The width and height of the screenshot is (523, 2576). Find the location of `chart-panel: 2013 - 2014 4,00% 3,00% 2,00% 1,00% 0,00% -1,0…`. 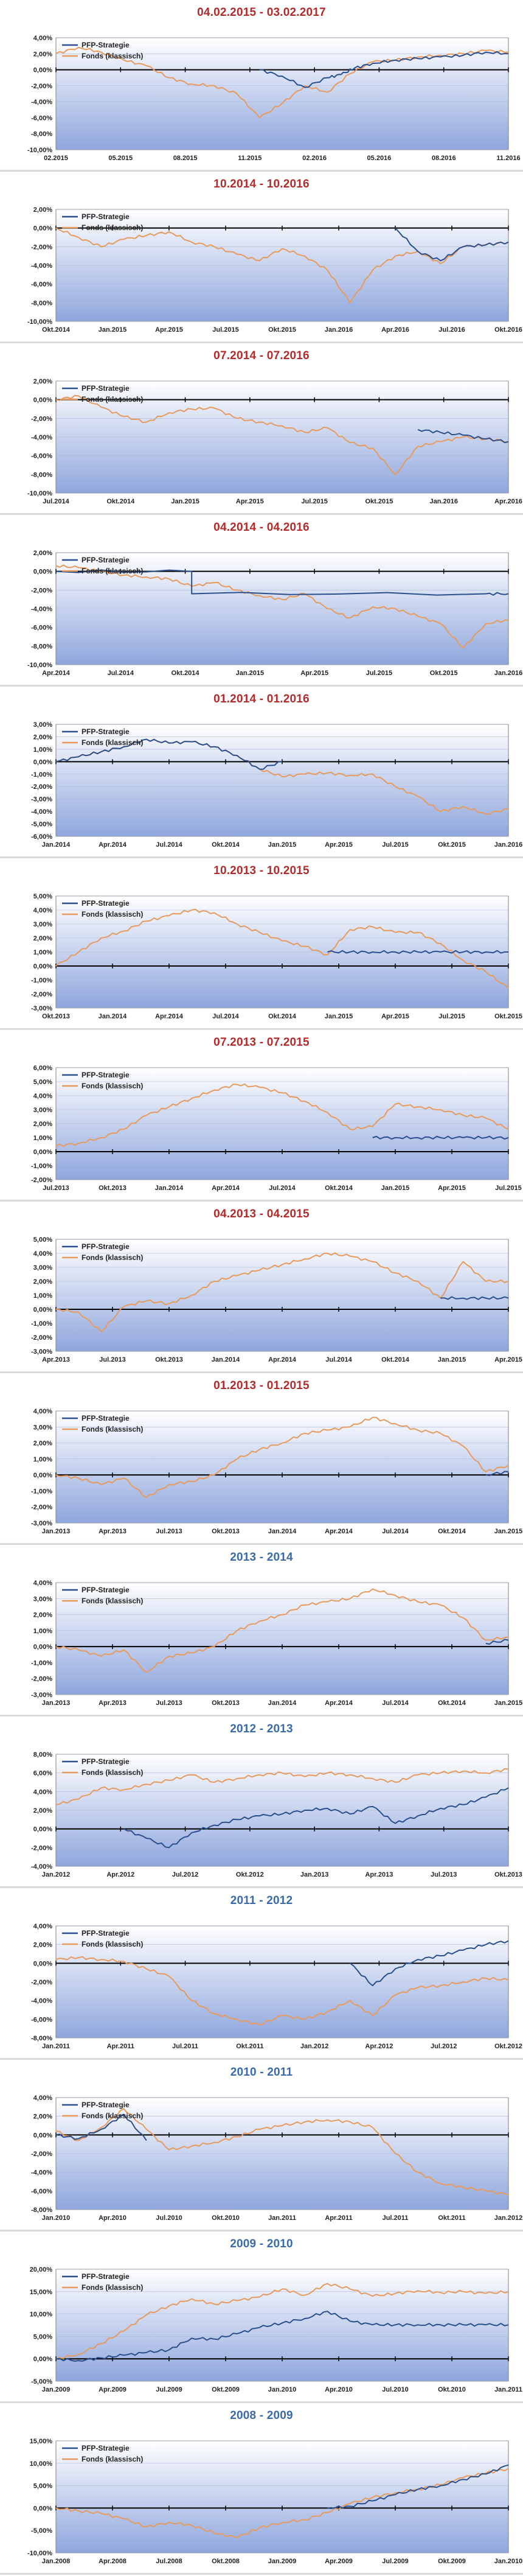

chart-panel: 2013 - 2014 4,00% 3,00% 2,00% 1,00% 0,00% -1,0… is located at coordinates (261, 1631).